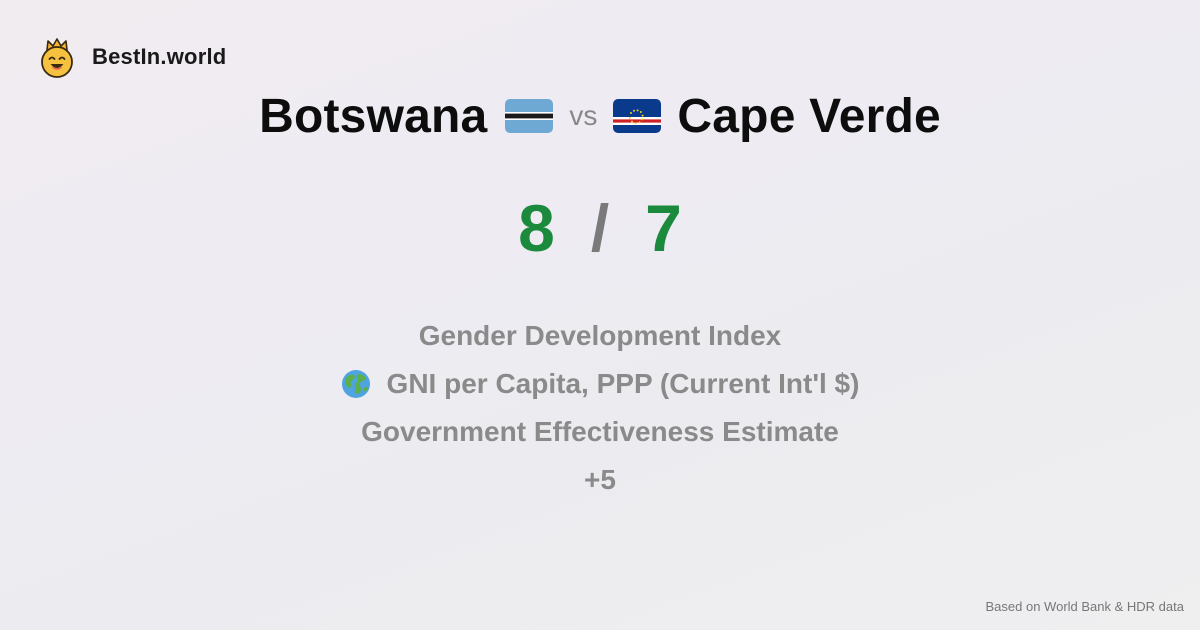 The width and height of the screenshot is (1200, 630). I want to click on brand-name: BestIn.world, so click(159, 56).